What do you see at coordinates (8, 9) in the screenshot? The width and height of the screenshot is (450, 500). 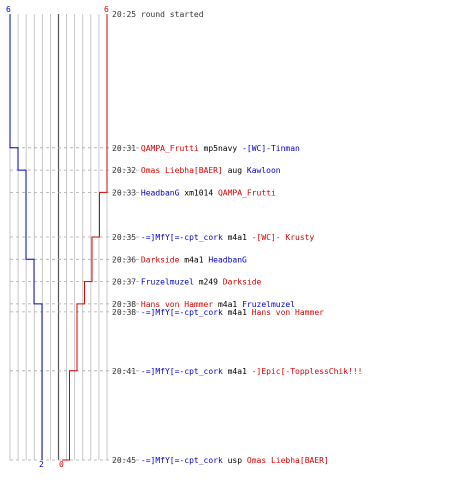 I see `blue-start-count: 6` at bounding box center [8, 9].